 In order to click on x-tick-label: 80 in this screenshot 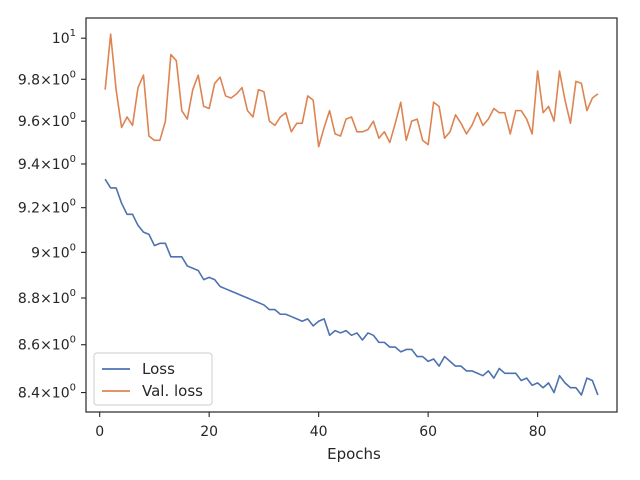, I will do `click(538, 432)`.